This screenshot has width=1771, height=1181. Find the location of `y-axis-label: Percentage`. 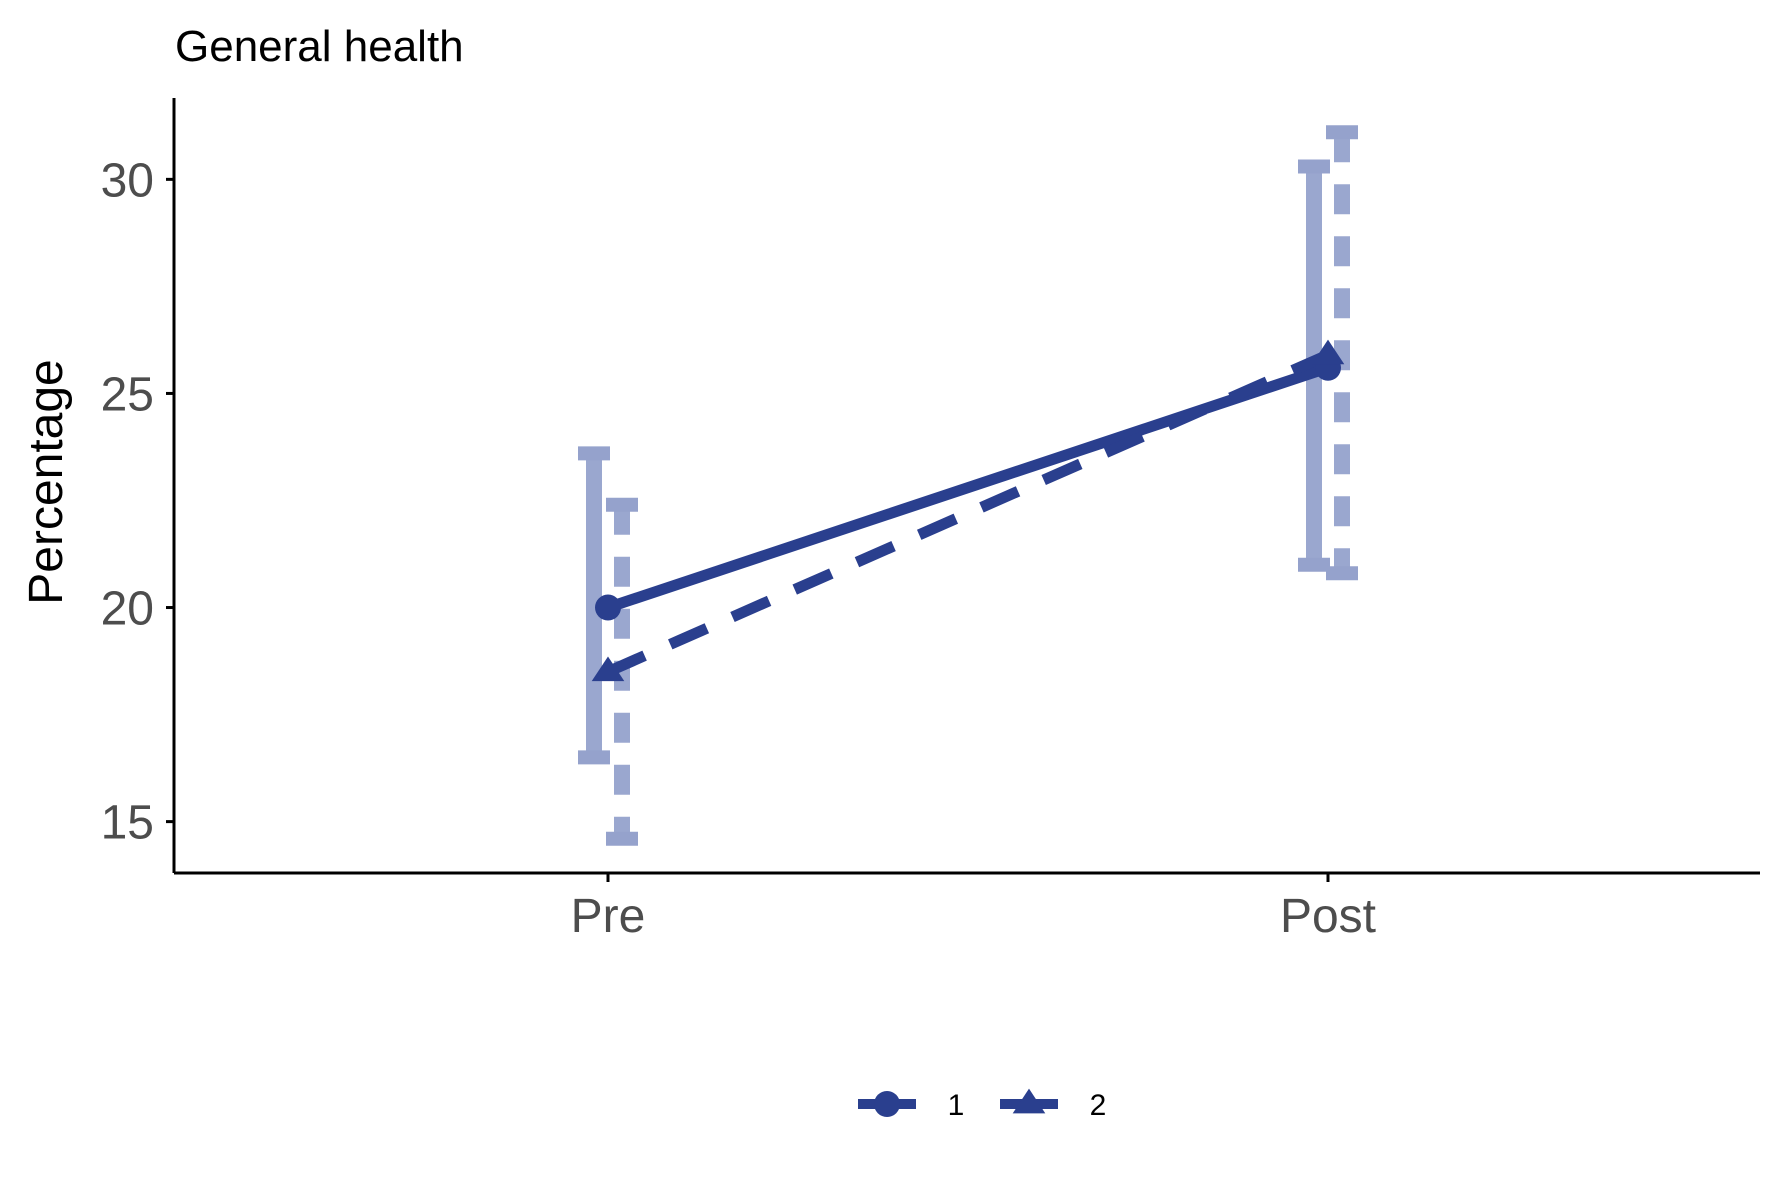

y-axis-label: Percentage is located at coordinates (46, 482).